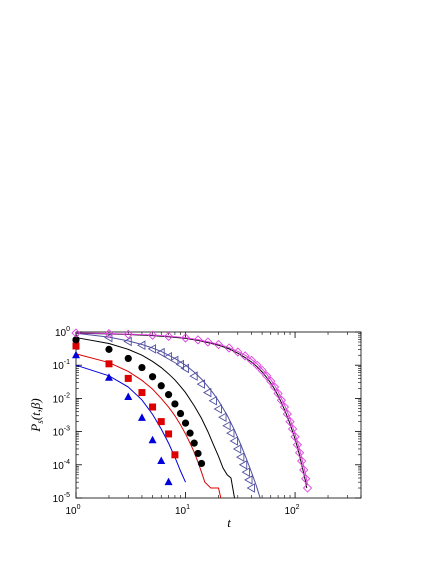 Image resolution: width=447 pixels, height=578 pixels. Describe the element at coordinates (61, 398) in the screenshot. I see `y-tick-label-2: 10⁻²` at that location.